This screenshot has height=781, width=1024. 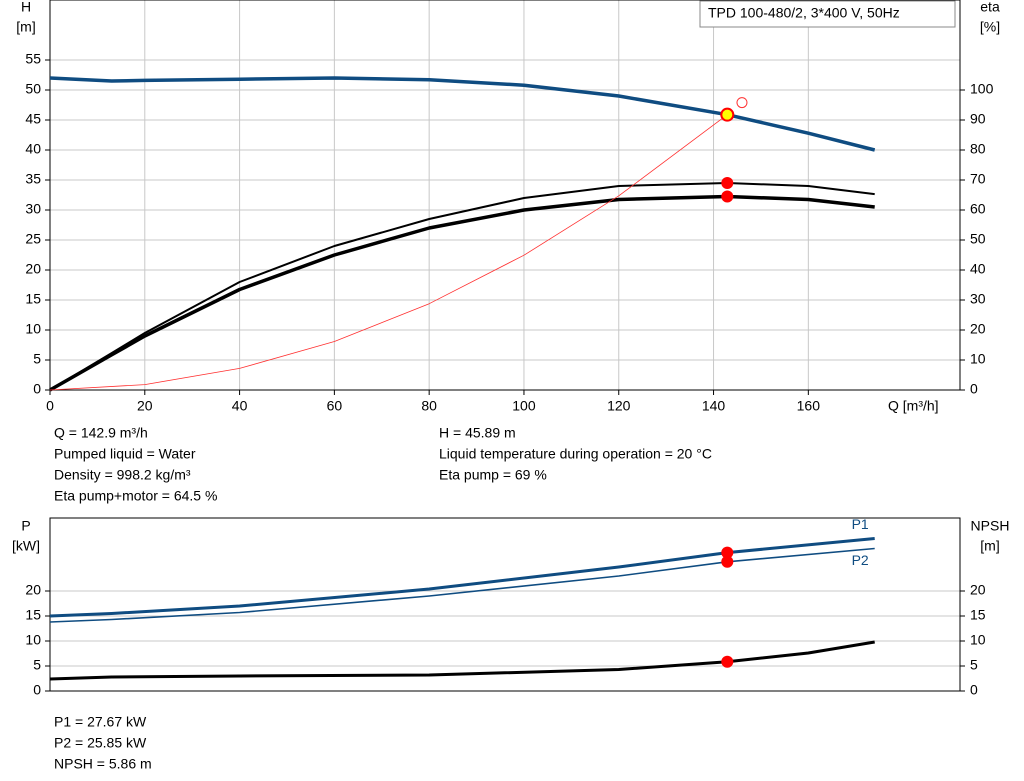 I want to click on y-tick-label: 30, so click(x=33, y=209).